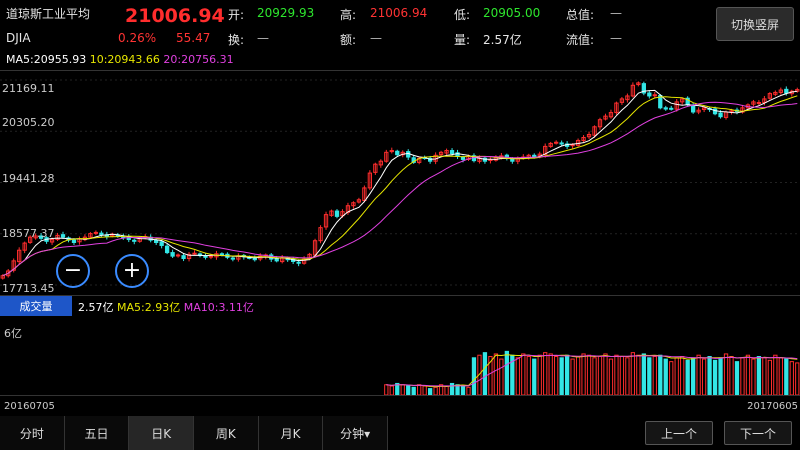 Image resolution: width=800 pixels, height=450 pixels. I want to click on chart-bottom-border, so click(400, 295).